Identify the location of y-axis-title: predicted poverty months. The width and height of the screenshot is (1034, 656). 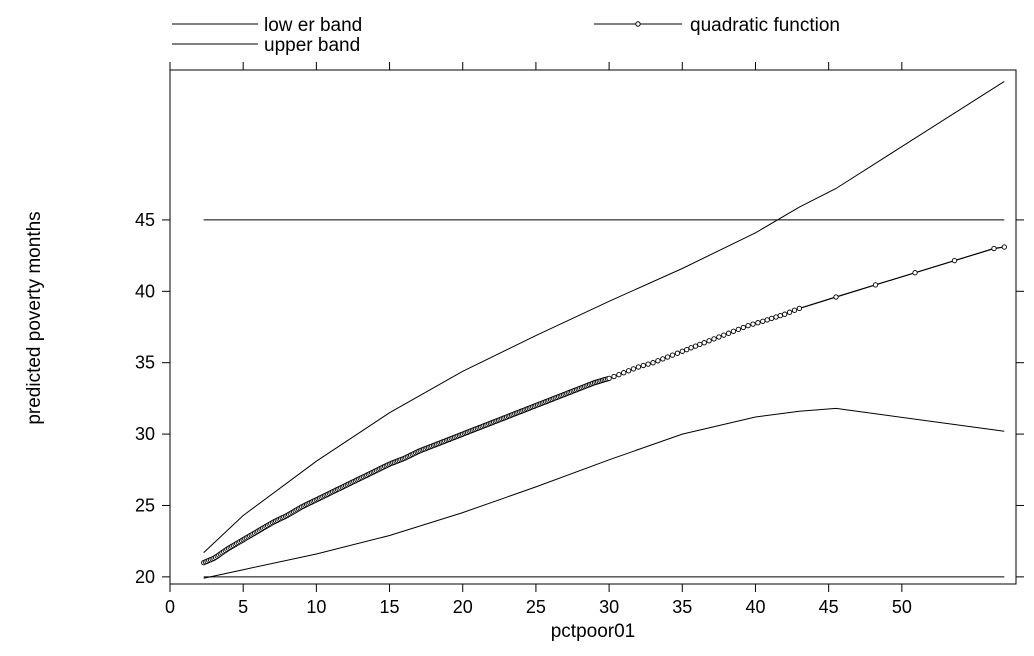
(34, 317).